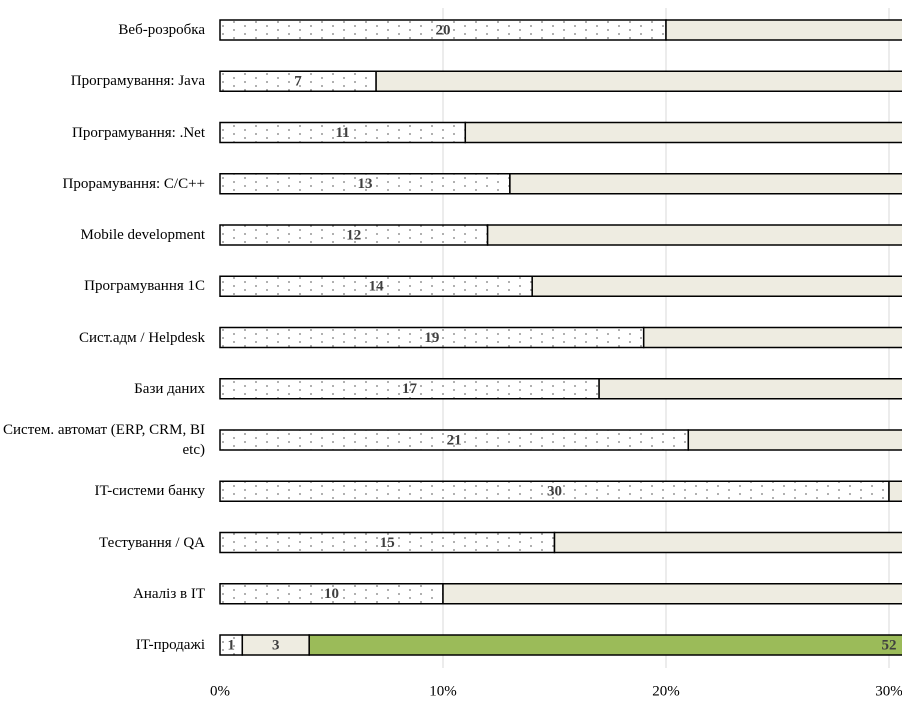  Describe the element at coordinates (410, 389) in the screenshot. I see `data-label: 17` at that location.